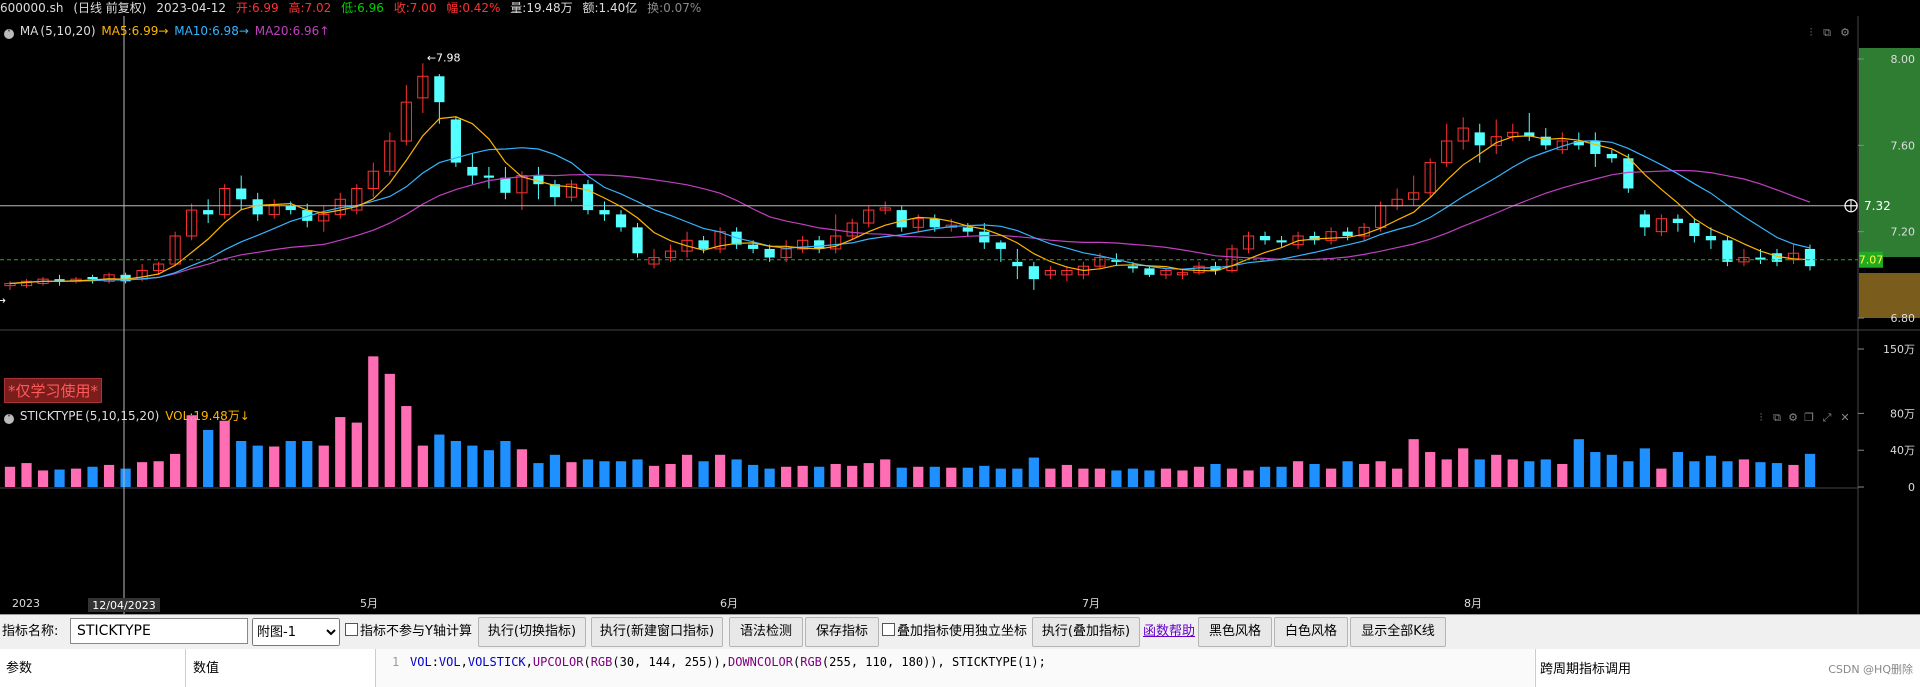  Describe the element at coordinates (532, 632) in the screenshot. I see `exec-switch-button: 执行(切换指标)` at that location.